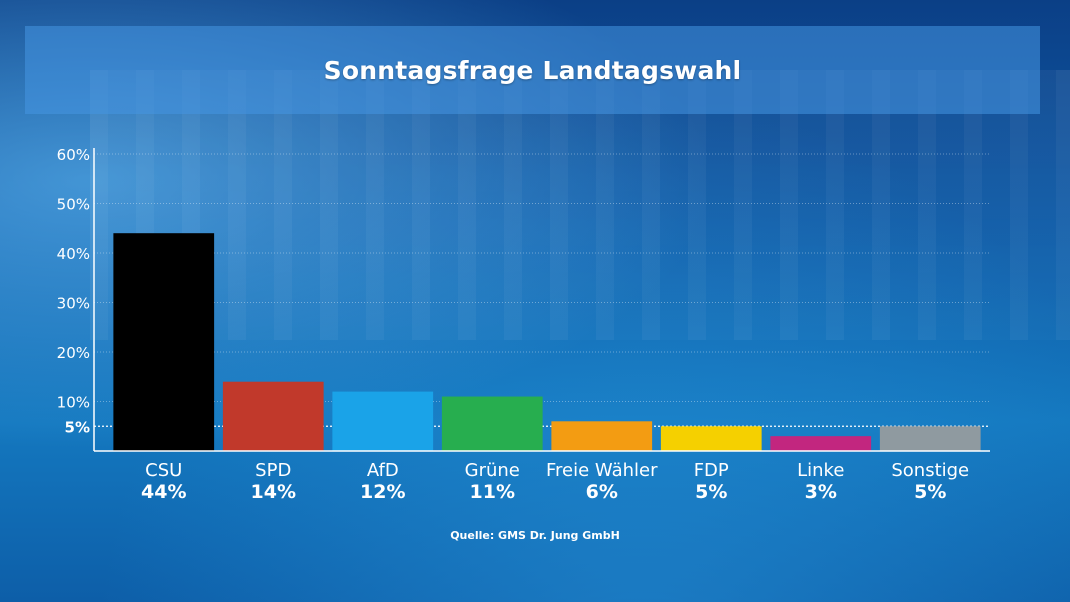 This screenshot has height=602, width=1070. I want to click on chart-title: Sonntagsfrage Landtagswahl, so click(532, 70).